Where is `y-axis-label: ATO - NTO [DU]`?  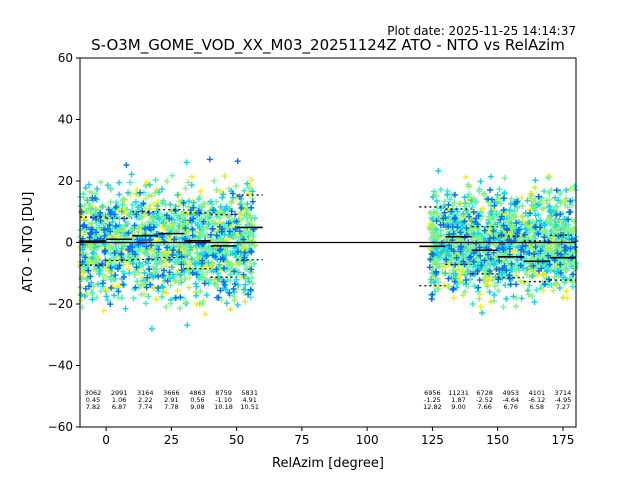 y-axis-label: ATO - NTO [DU] is located at coordinates (28, 242).